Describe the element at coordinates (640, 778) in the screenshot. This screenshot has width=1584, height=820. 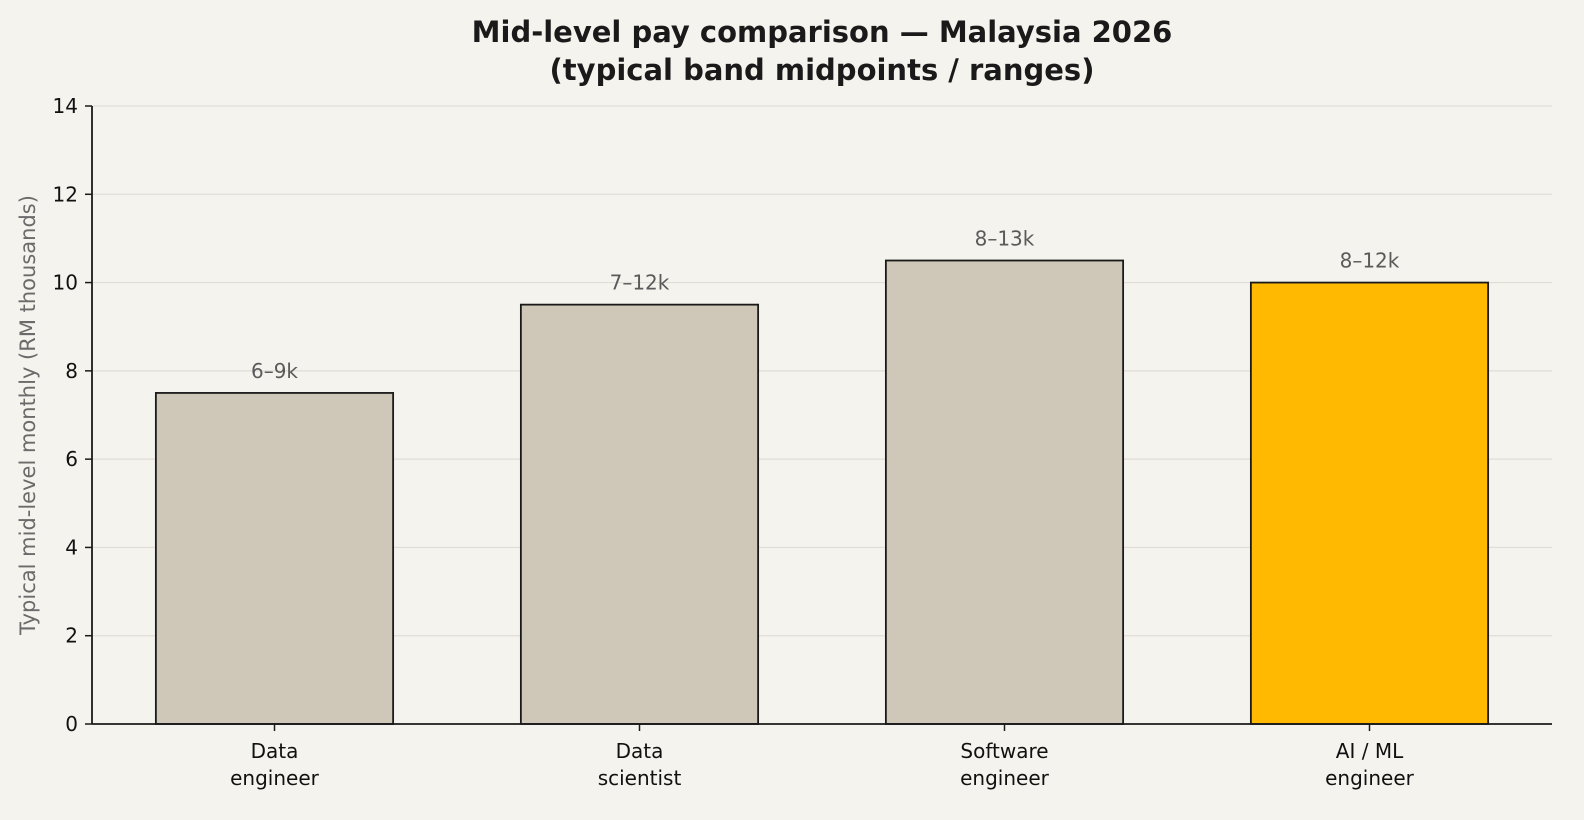
I see `x-category-label-1-1: scientist` at that location.